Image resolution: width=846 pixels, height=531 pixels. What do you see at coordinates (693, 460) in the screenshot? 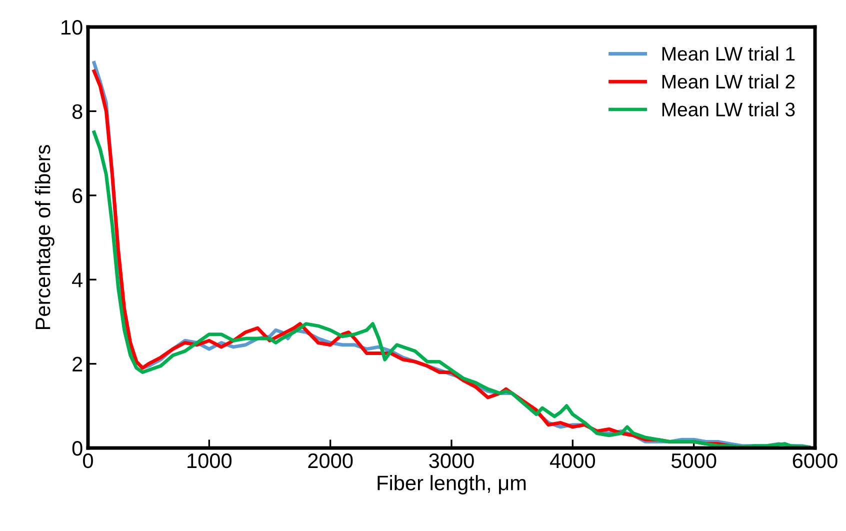
I see `x-tick-label: 5000` at bounding box center [693, 460].